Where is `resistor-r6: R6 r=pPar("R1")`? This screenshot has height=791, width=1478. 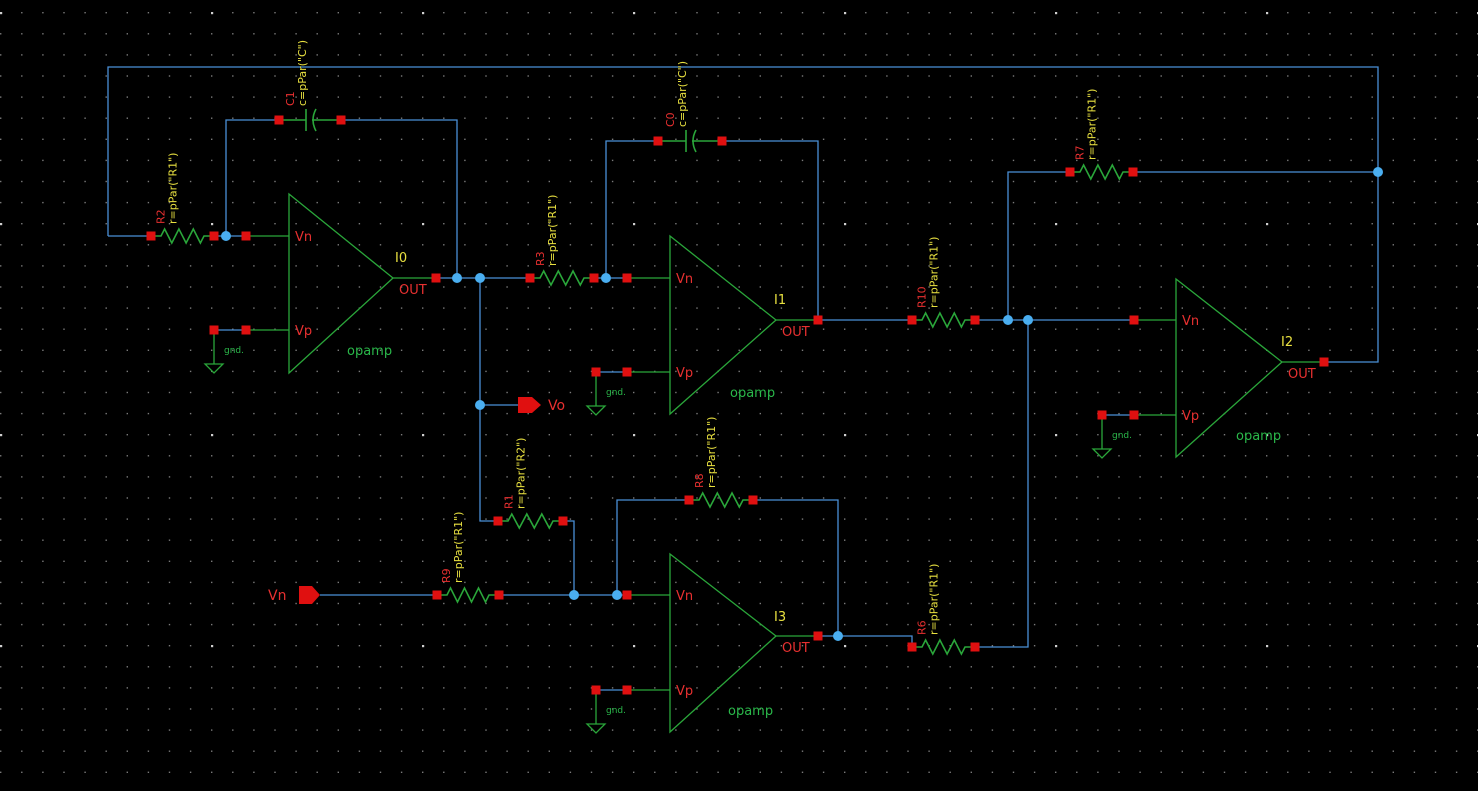
resistor-r6: R6 r=pPar("R1") is located at coordinates (943, 610).